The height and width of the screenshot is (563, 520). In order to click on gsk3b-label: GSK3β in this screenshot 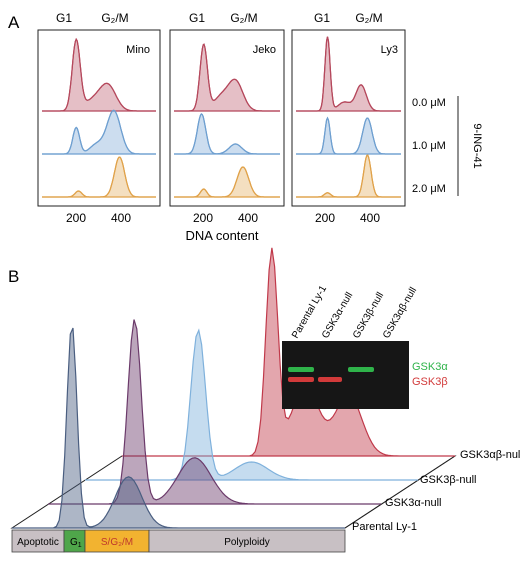, I will do `click(430, 382)`.